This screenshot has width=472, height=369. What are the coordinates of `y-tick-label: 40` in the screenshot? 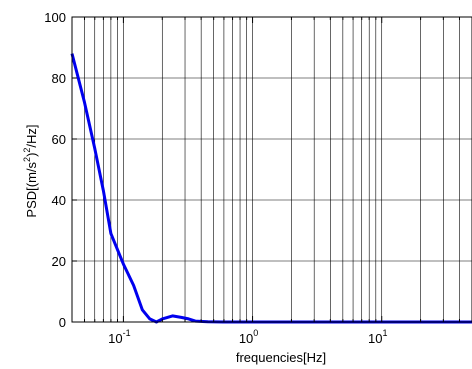 It's located at (59, 200).